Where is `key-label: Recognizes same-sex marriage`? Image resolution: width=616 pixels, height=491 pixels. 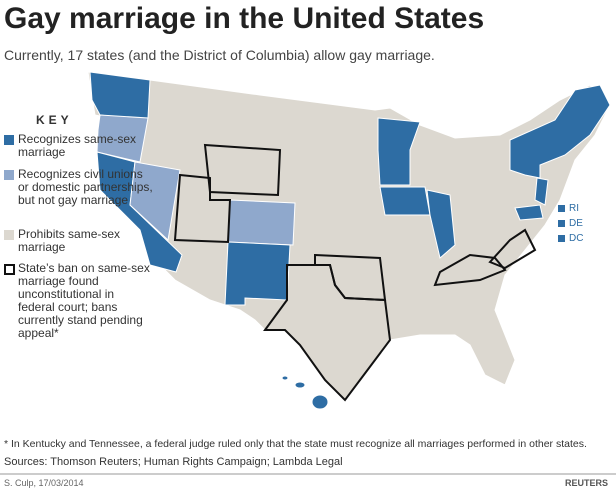 key-label: Recognizes same-sex marriage is located at coordinates (77, 145).